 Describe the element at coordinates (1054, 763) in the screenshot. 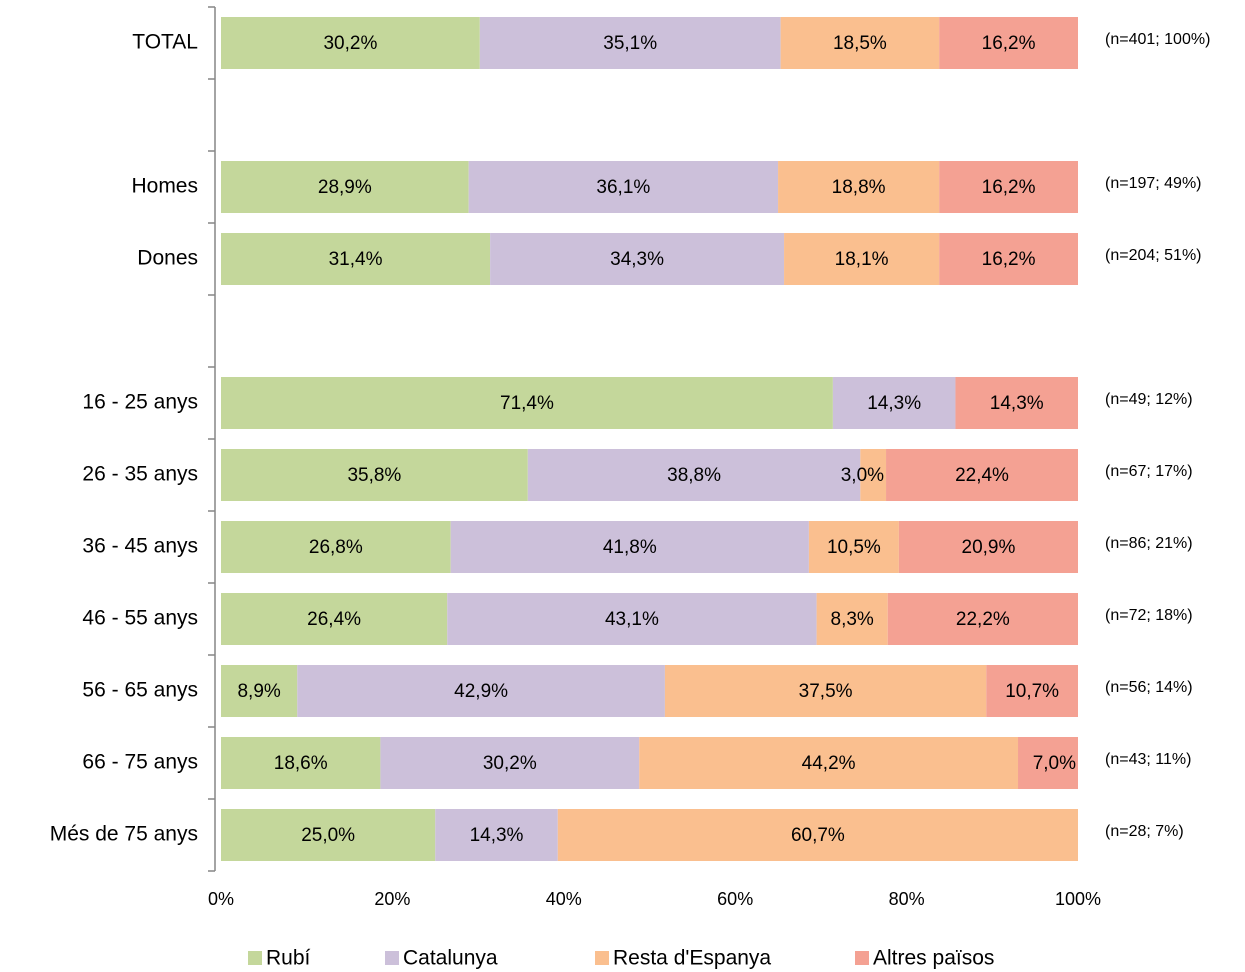

I see `value-label: 7,0%` at that location.